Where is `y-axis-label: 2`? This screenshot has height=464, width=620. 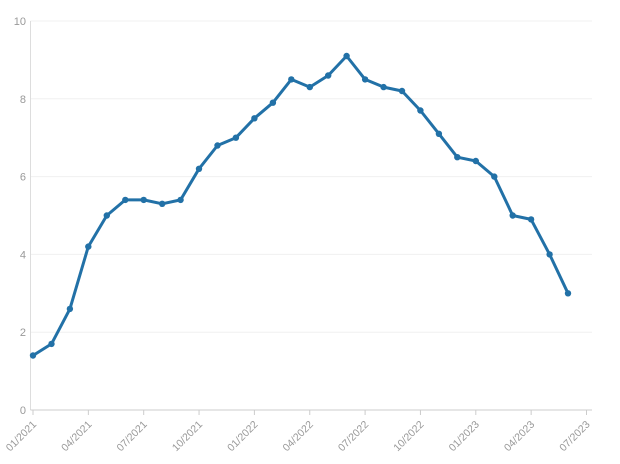 y-axis-label: 2 is located at coordinates (23, 333).